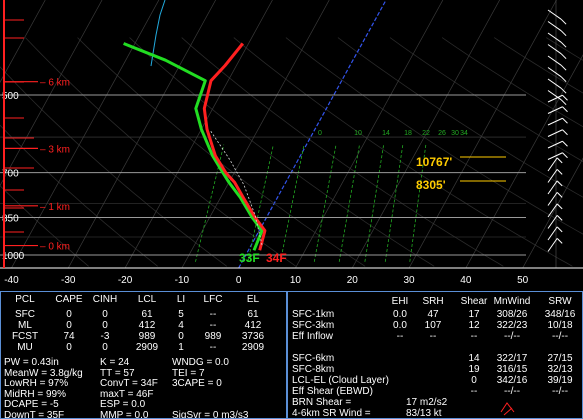 This screenshot has width=583, height=419. What do you see at coordinates (332, 391) in the screenshot?
I see `table-cell: Eff Shear (EBWD)` at bounding box center [332, 391].